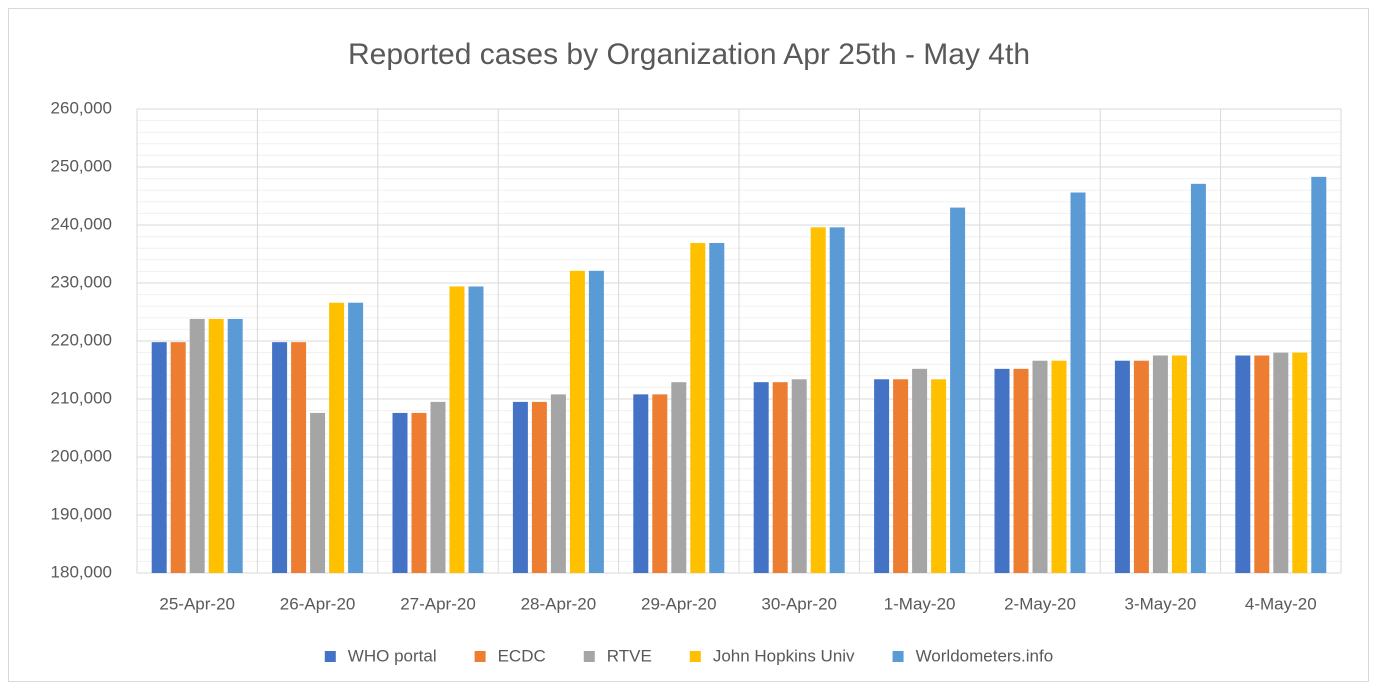 The height and width of the screenshot is (690, 1377). What do you see at coordinates (81, 165) in the screenshot?
I see `y-tick-label: 250,000` at bounding box center [81, 165].